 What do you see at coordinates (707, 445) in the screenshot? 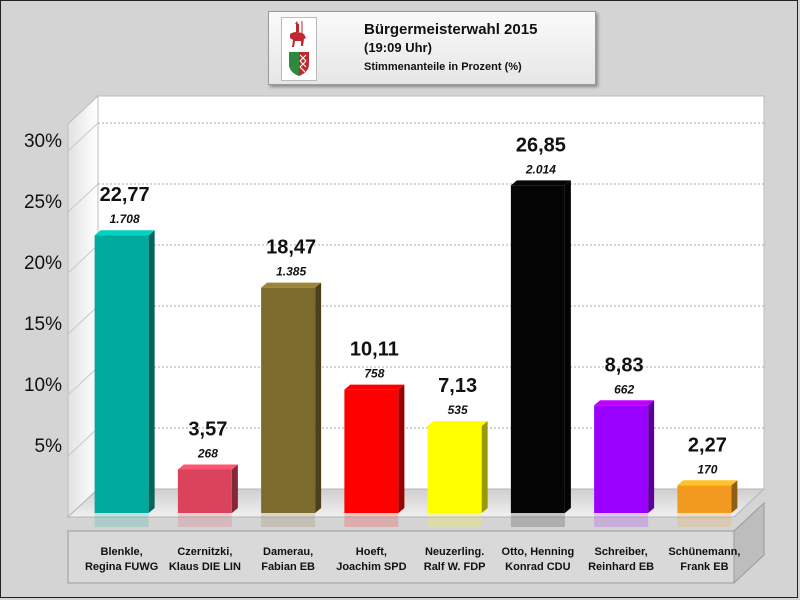
I see `bar-value-label: 2,27` at bounding box center [707, 445].